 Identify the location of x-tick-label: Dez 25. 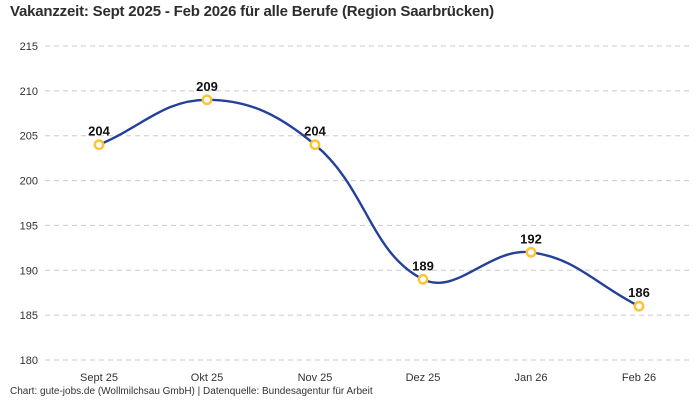
(423, 378).